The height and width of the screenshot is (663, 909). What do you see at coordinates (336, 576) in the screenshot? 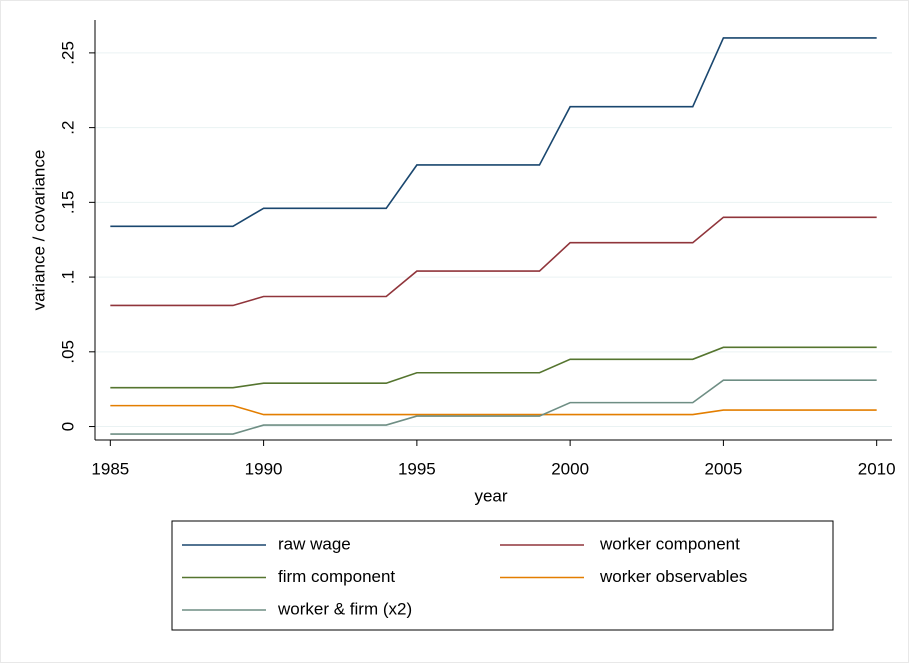
I see `legend-label: firm component` at bounding box center [336, 576].